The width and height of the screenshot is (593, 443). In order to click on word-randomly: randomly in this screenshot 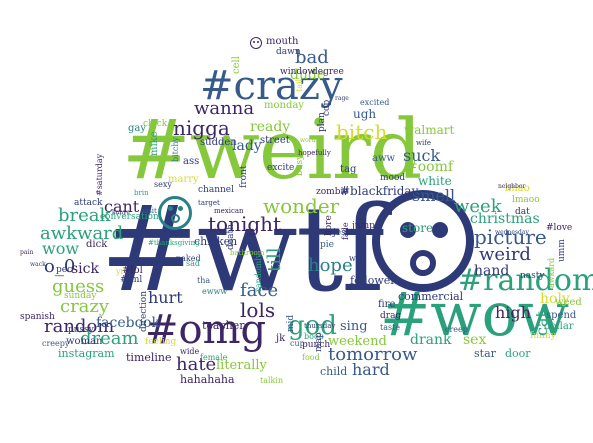, I will do `click(258, 272)`.